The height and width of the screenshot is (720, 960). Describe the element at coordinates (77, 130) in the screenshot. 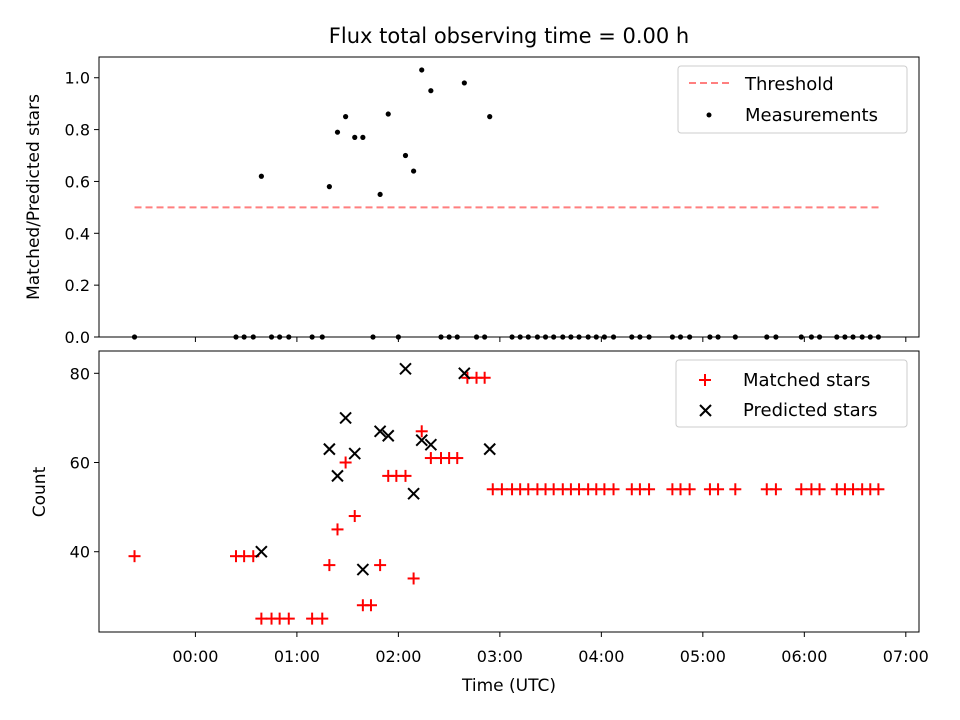

I see `top-ytick-label: 0.8` at that location.